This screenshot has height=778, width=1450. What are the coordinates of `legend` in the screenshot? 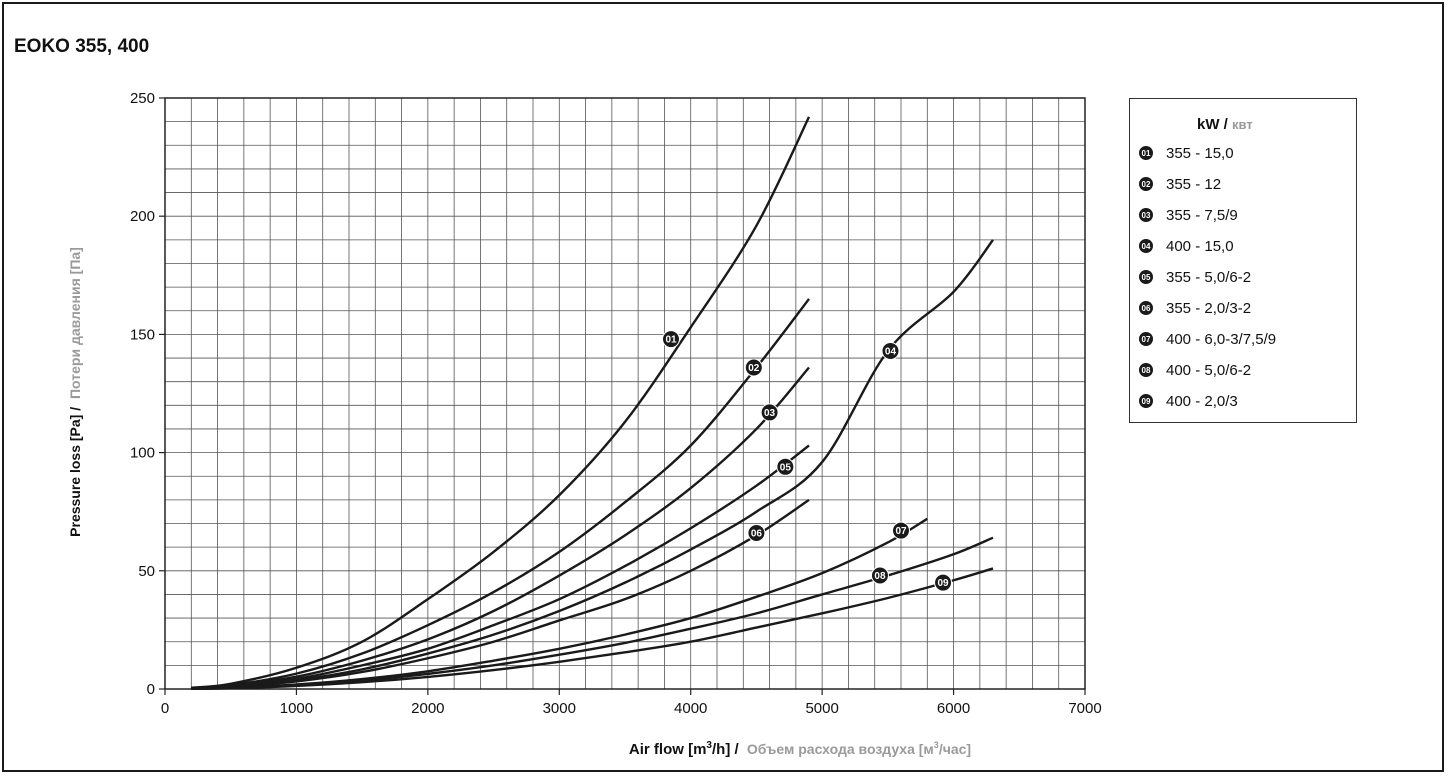 It's located at (1243, 260).